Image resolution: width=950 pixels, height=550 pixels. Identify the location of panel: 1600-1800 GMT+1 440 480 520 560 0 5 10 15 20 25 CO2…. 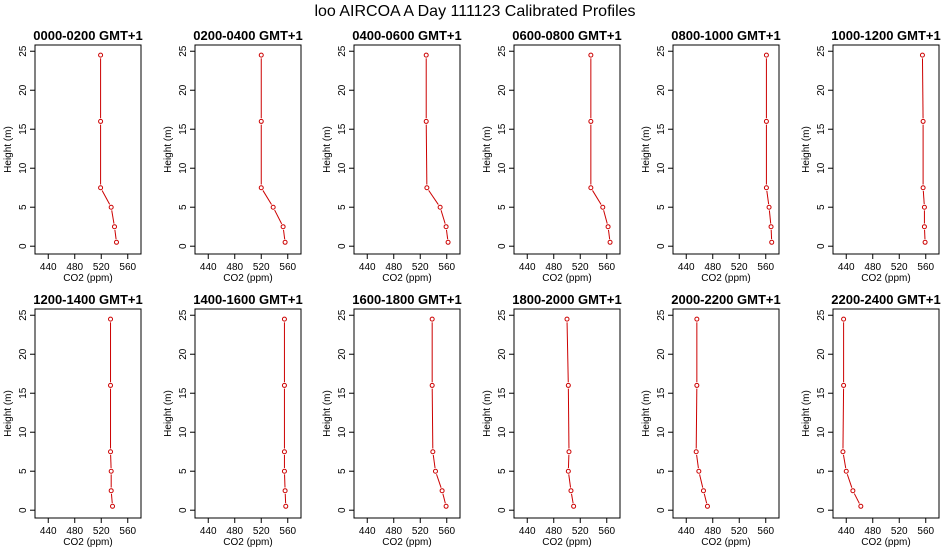
(392, 420).